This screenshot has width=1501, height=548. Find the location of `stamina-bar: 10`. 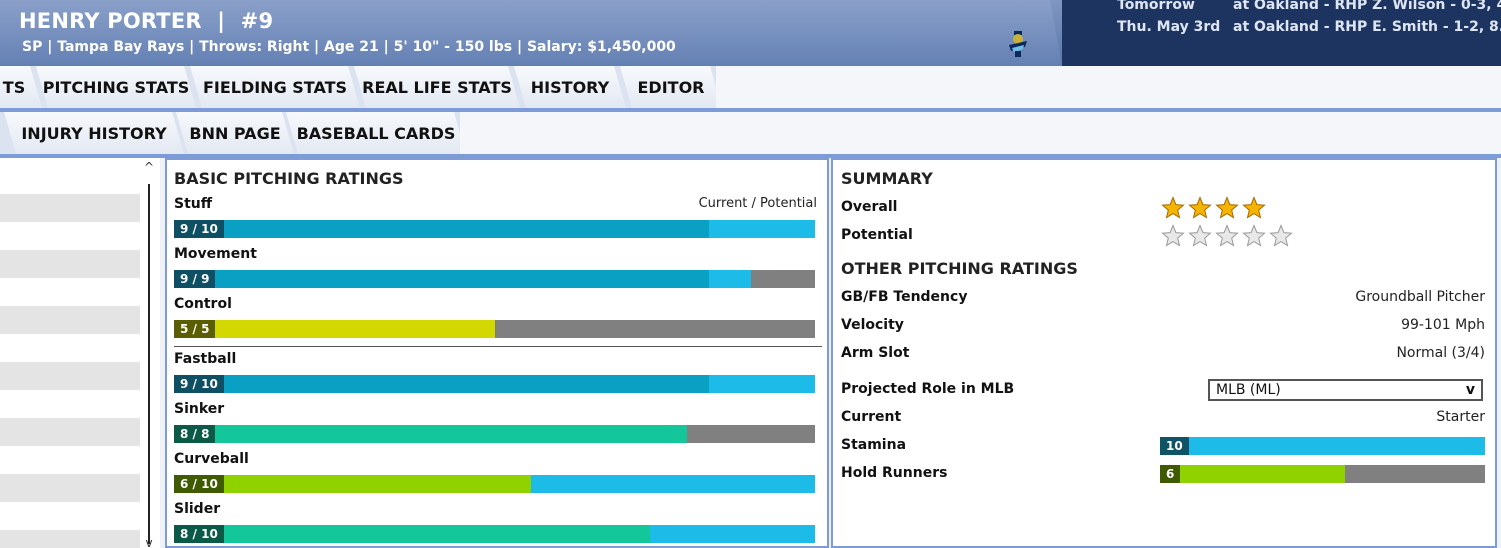

stamina-bar: 10 is located at coordinates (1322, 446).